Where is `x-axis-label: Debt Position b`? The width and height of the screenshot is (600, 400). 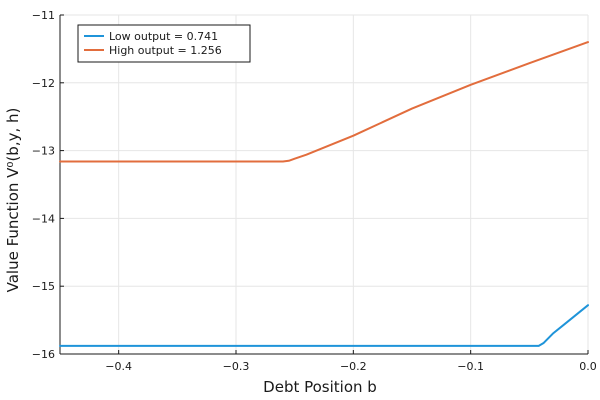 x-axis-label: Debt Position b is located at coordinates (320, 387).